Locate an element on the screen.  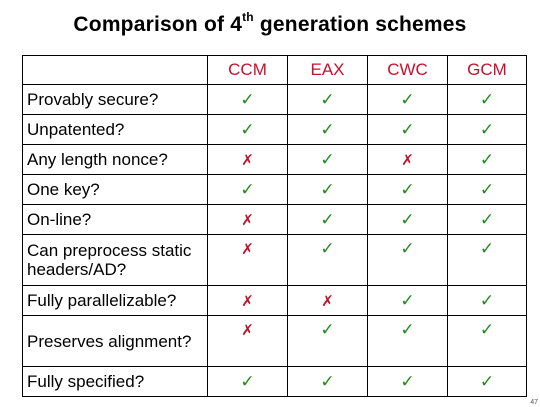
feature-label: Can preprocess static headers/AD? is located at coordinates (115, 260).